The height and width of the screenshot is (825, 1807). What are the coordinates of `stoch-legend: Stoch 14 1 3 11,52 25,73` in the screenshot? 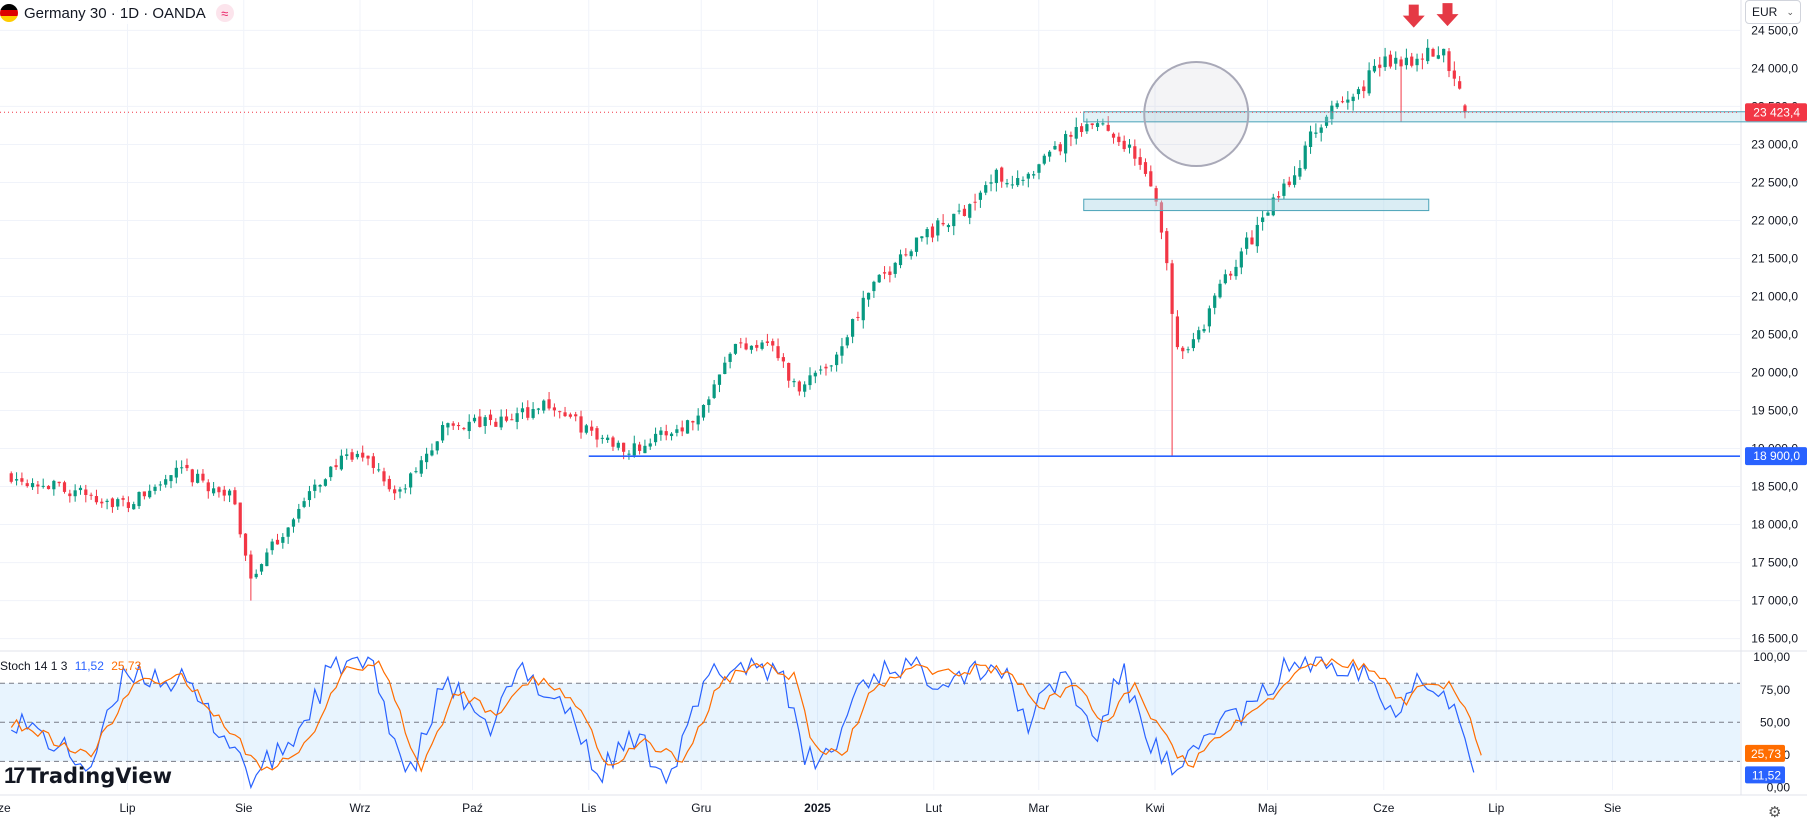 It's located at (70, 666).